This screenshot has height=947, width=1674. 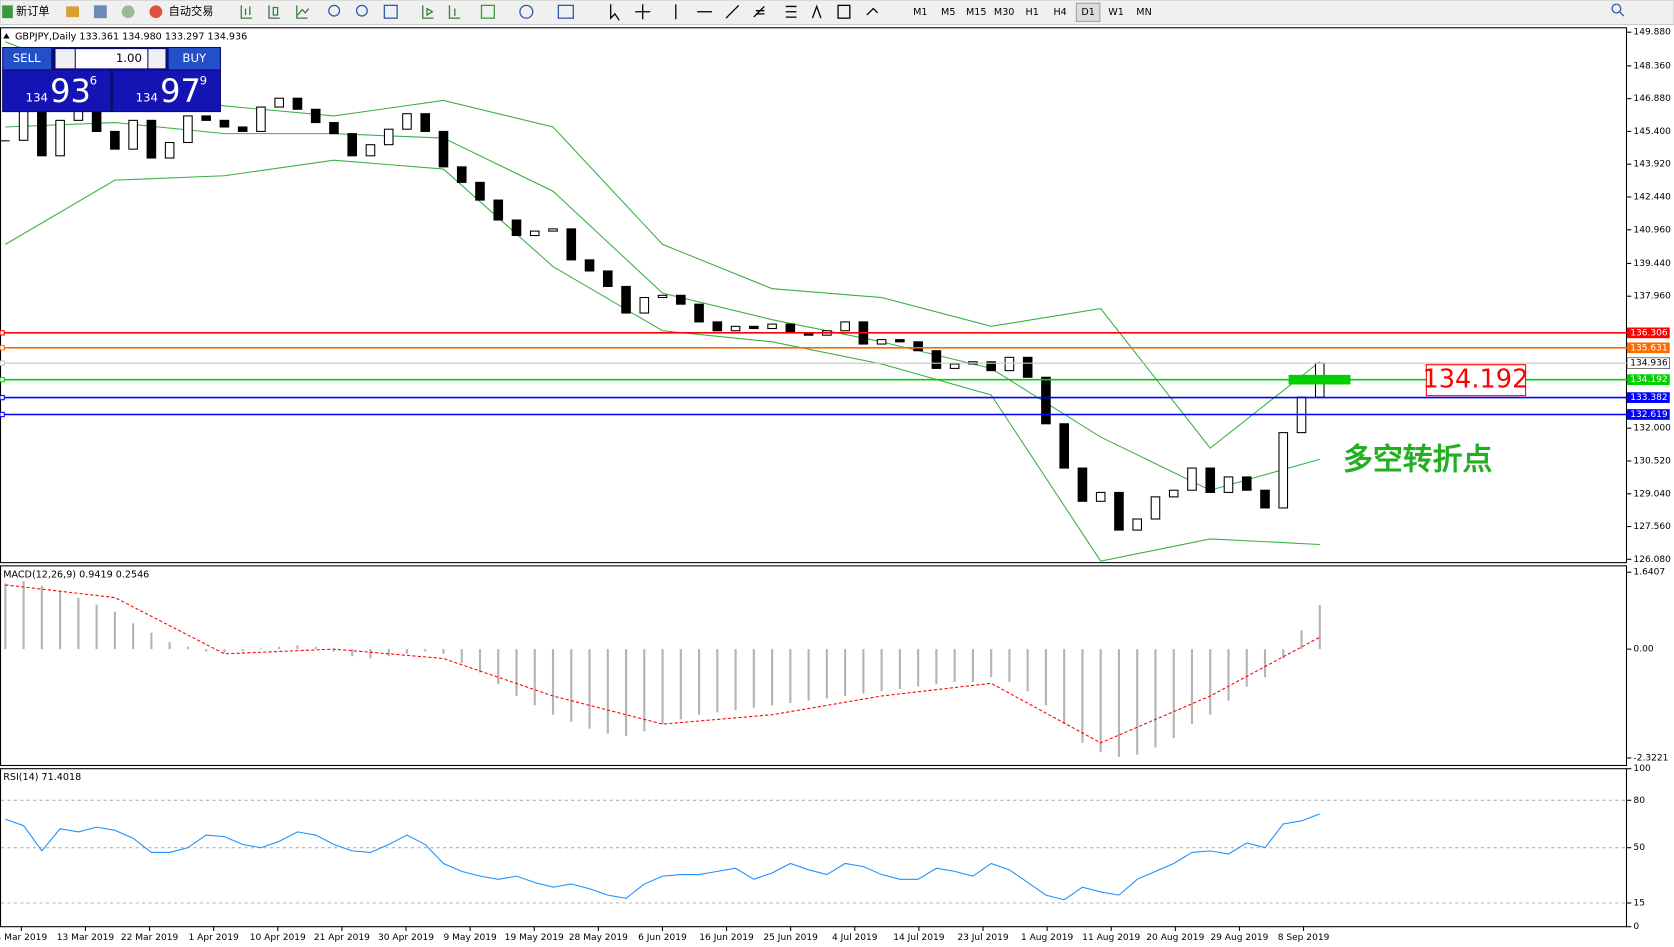 What do you see at coordinates (70, 91) in the screenshot?
I see `bid-pips: 93` at bounding box center [70, 91].